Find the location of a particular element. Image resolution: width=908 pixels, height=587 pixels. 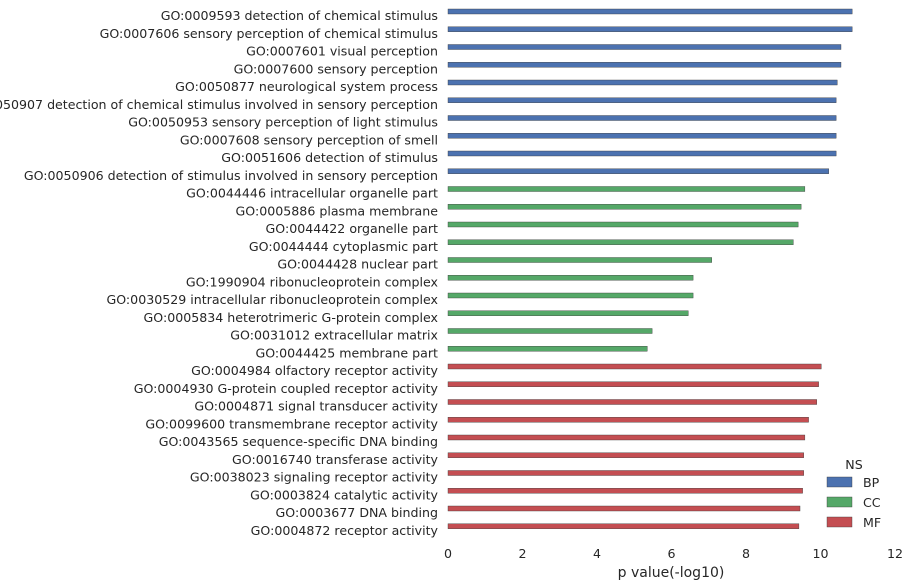

legend-label-mf: MF is located at coordinates (872, 522).